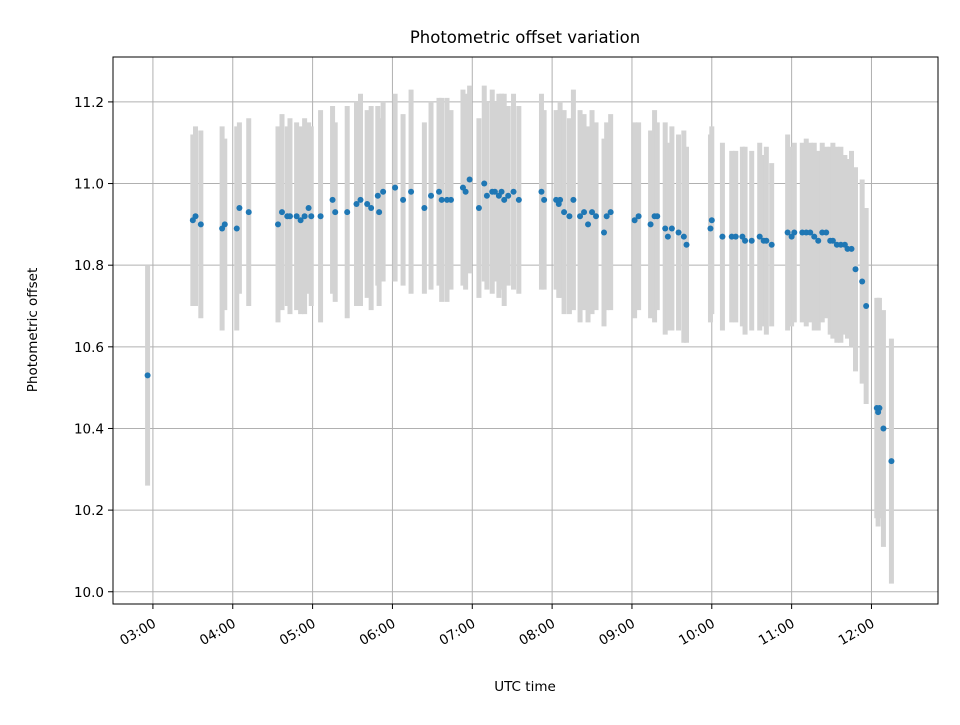  What do you see at coordinates (89, 185) in the screenshot?
I see `y-tick-label: 11.0` at bounding box center [89, 185].